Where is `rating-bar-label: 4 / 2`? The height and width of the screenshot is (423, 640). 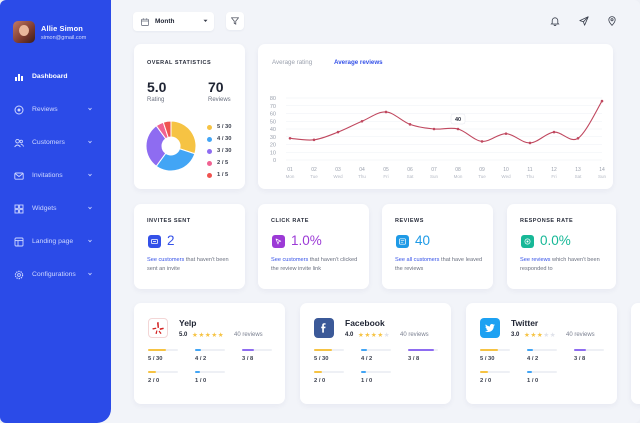 rating-bar-label: 4 / 2 is located at coordinates (367, 359).